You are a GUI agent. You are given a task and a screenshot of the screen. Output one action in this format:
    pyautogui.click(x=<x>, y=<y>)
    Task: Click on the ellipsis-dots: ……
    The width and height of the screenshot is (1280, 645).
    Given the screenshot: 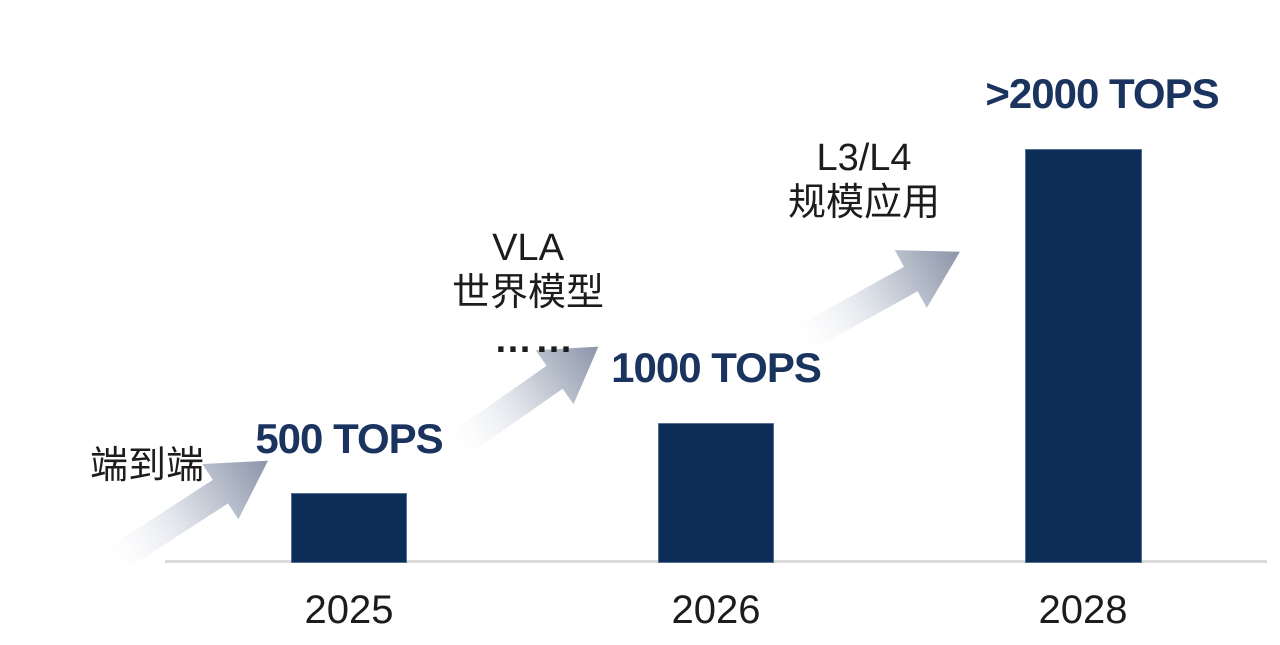 What is the action you would take?
    pyautogui.click(x=535, y=340)
    